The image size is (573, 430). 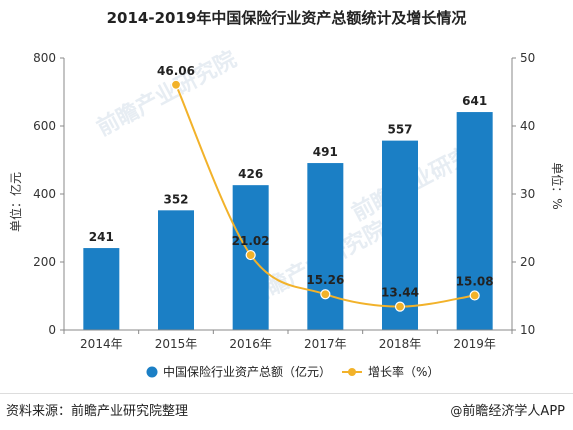 What do you see at coordinates (399, 130) in the screenshot?
I see `bar-value-label: 557` at bounding box center [399, 130].